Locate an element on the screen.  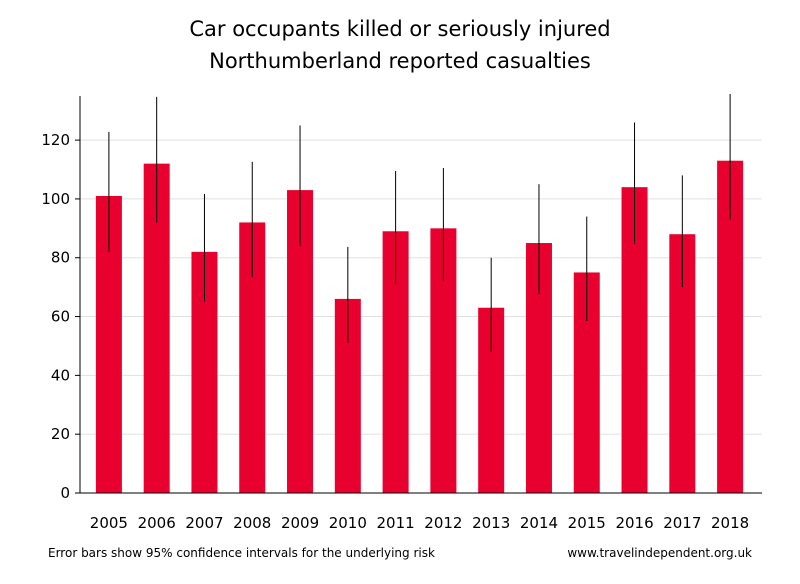
x-tick-label: 2011 is located at coordinates (396, 523).